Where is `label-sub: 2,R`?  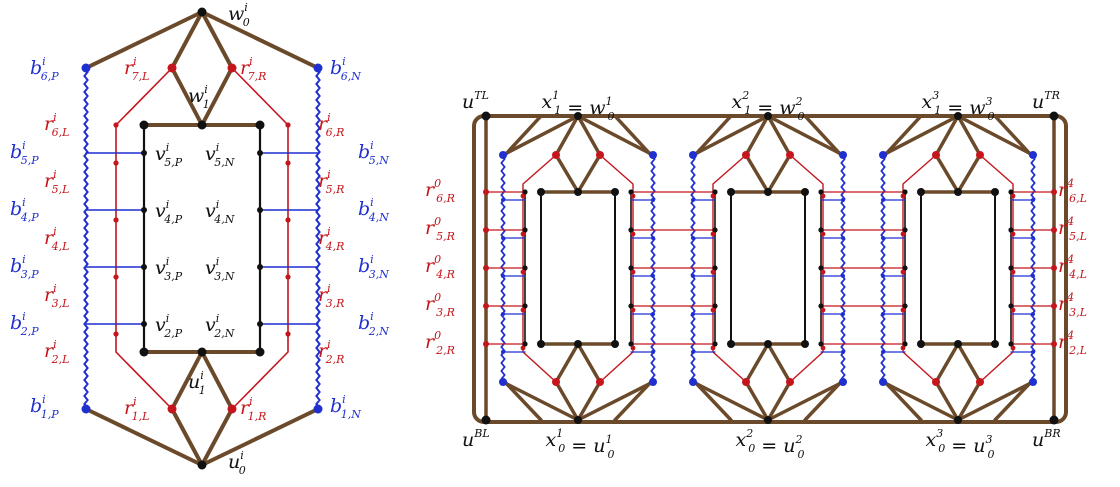 label-sub: 2,R is located at coordinates (445, 350).